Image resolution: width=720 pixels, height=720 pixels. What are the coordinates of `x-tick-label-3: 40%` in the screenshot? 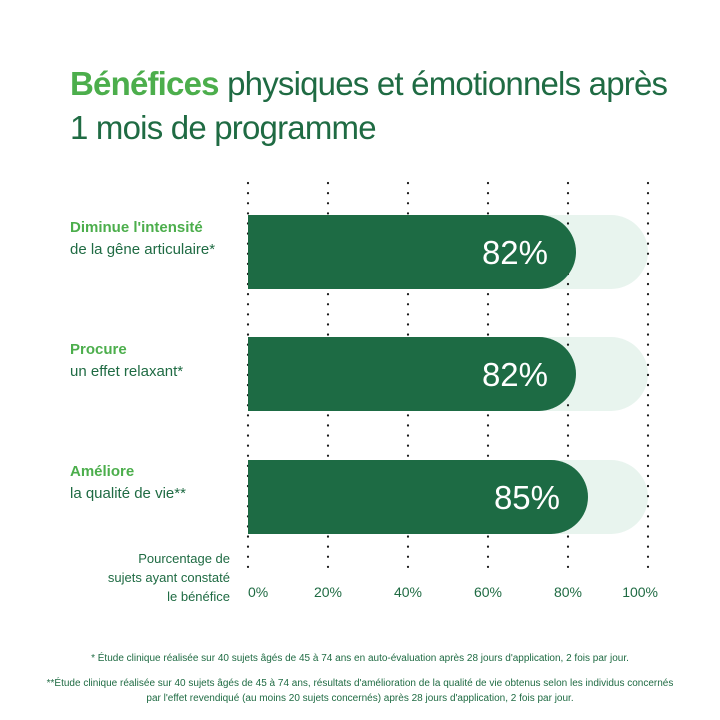 It's located at (408, 592).